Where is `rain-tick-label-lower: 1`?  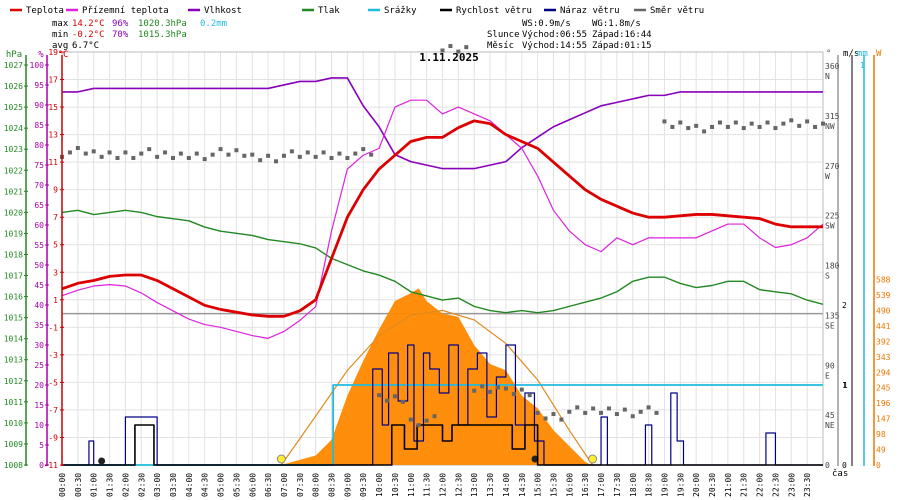
rain-tick-label-lower: 1 is located at coordinates (845, 385).